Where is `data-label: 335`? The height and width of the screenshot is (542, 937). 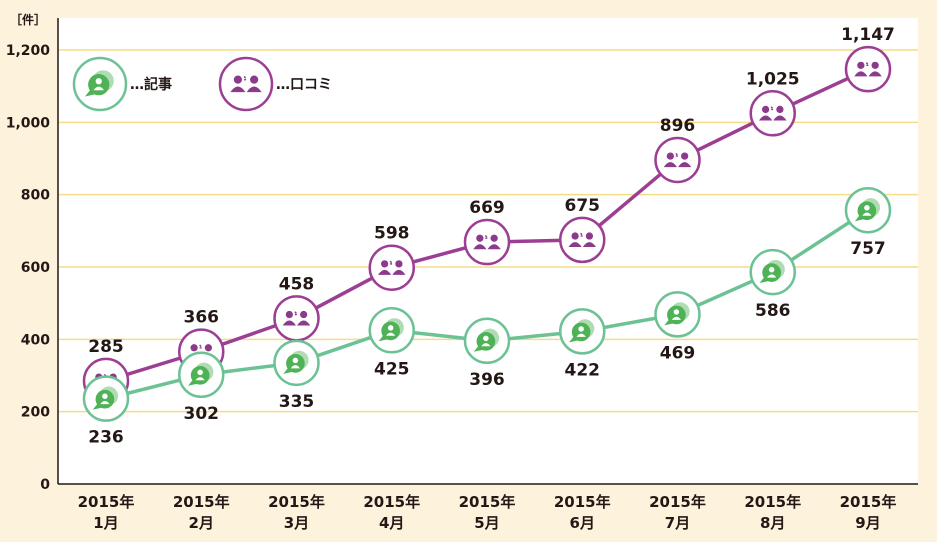 data-label: 335 is located at coordinates (297, 402).